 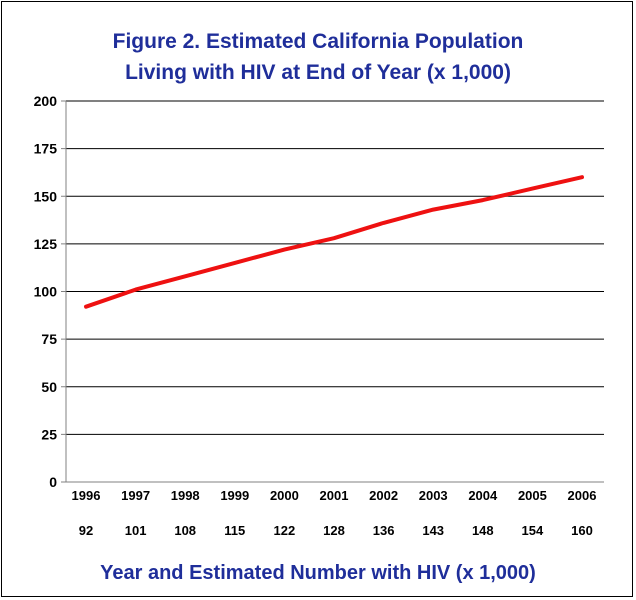 I want to click on y-tick-label: 200, so click(x=46, y=101).